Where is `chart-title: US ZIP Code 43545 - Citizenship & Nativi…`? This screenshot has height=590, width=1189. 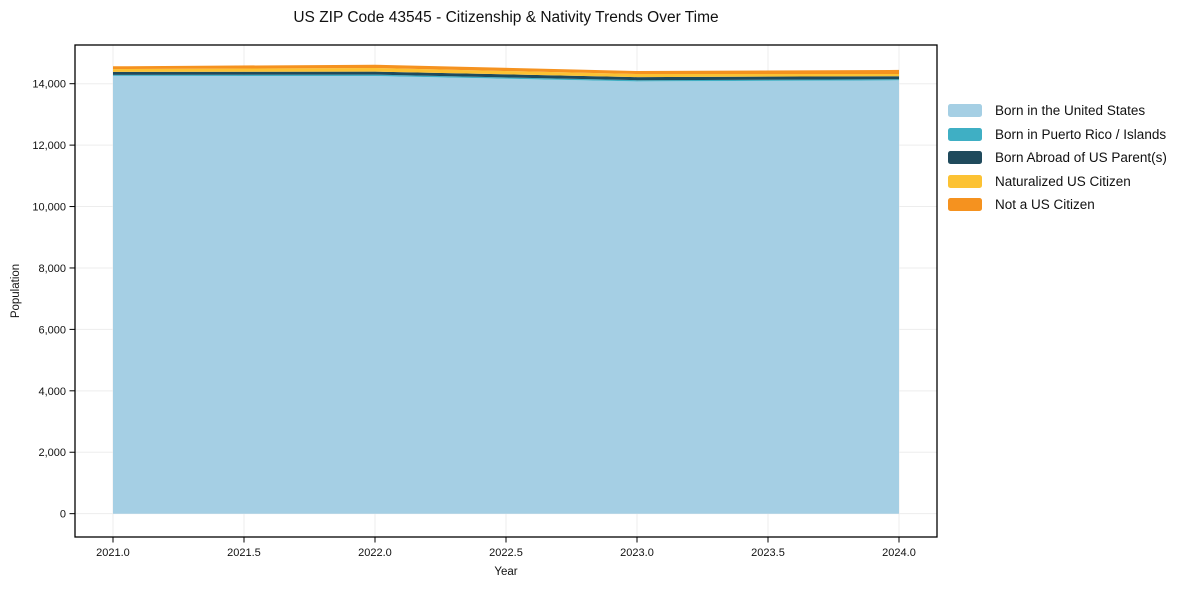
chart-title: US ZIP Code 43545 - Citizenship & Nativi… is located at coordinates (506, 17).